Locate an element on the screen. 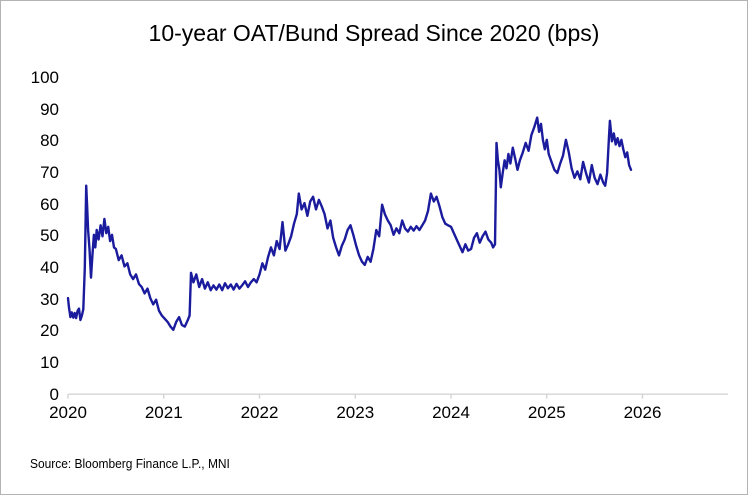  y-axis-tick-label: 100 is located at coordinates (44, 77).